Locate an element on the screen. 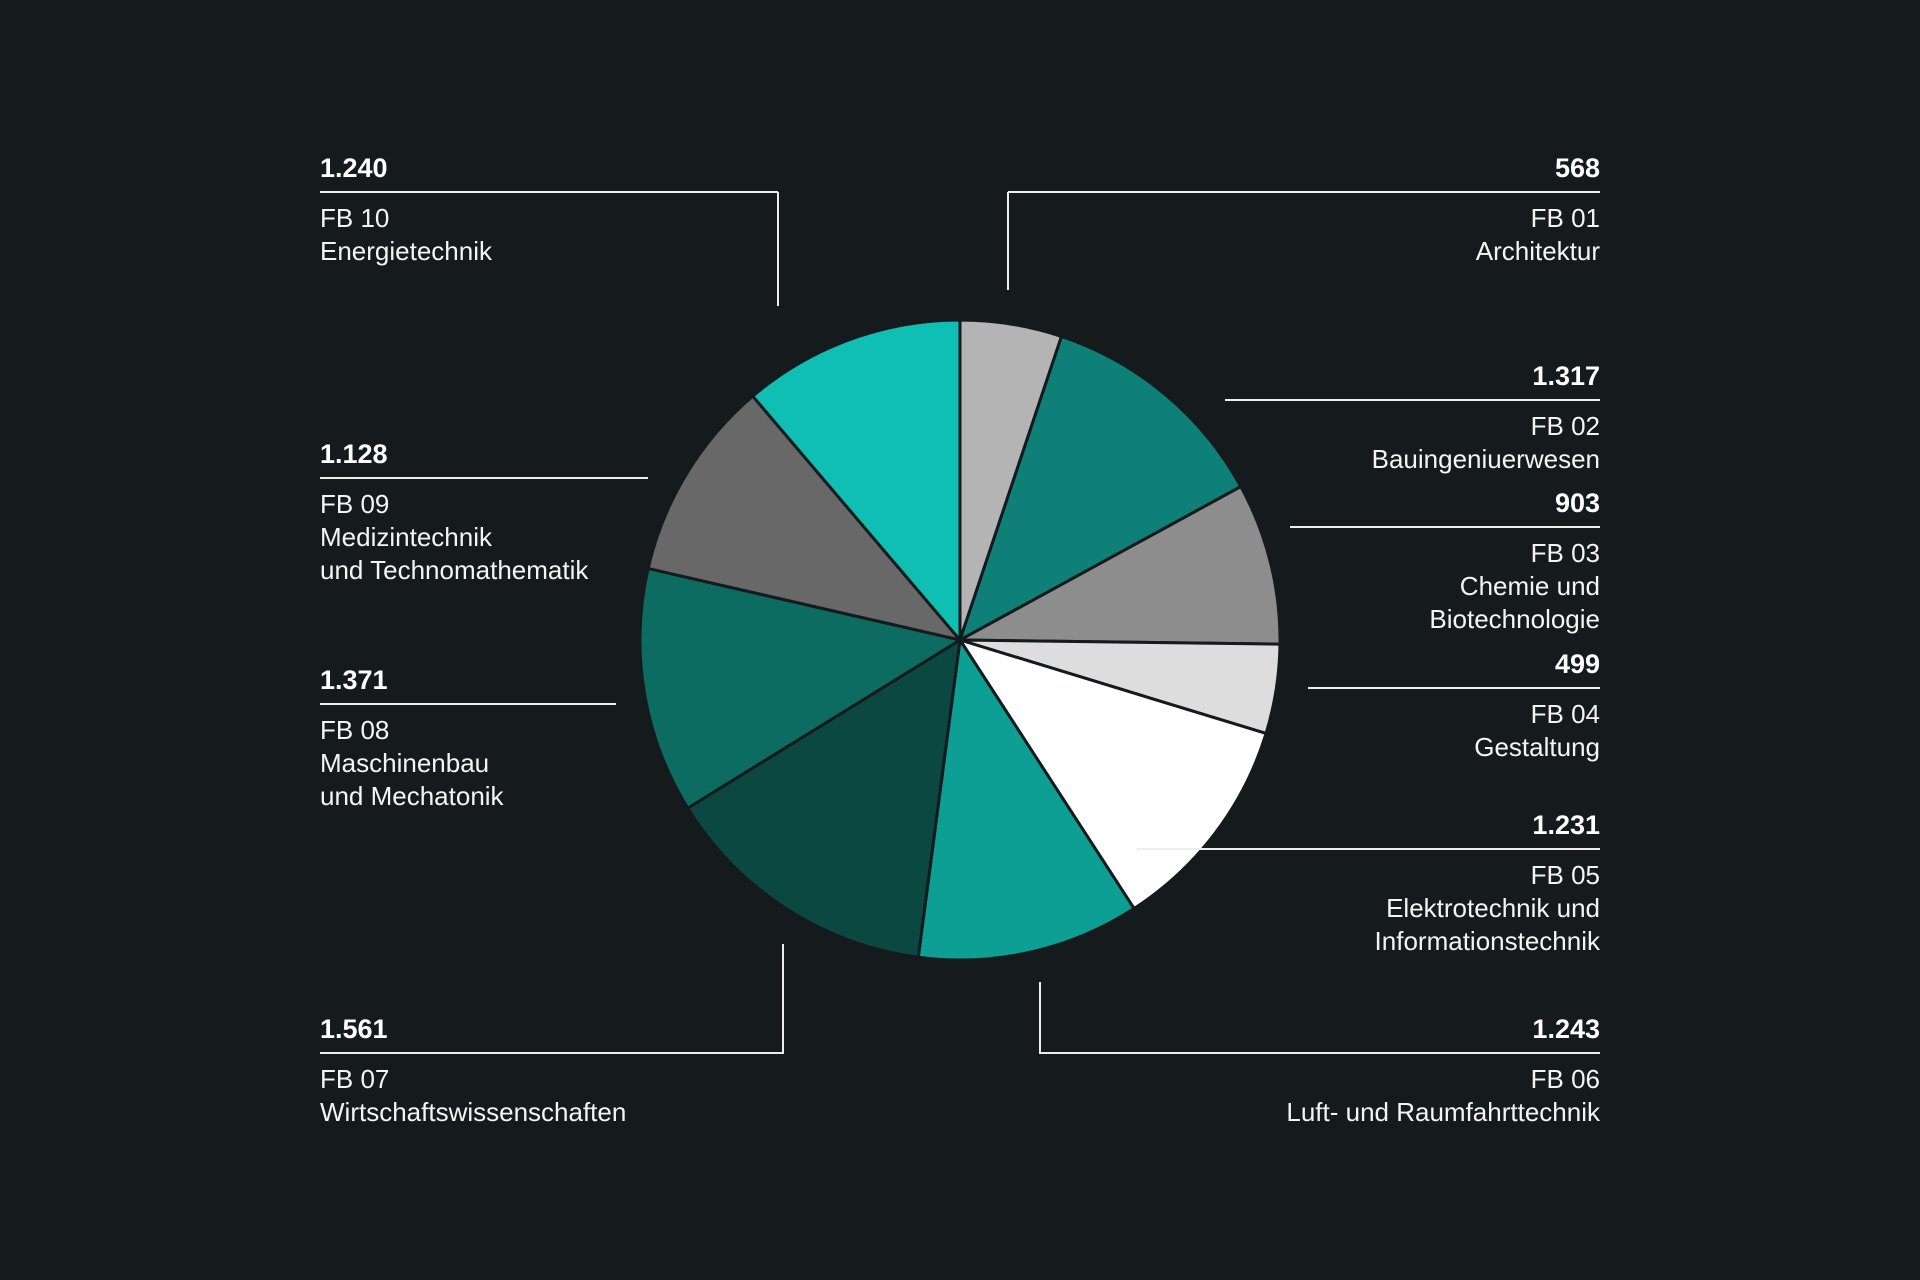  label-fb02: 1.317 FB 02 Bauingeniuerwesen is located at coordinates (1486, 418).